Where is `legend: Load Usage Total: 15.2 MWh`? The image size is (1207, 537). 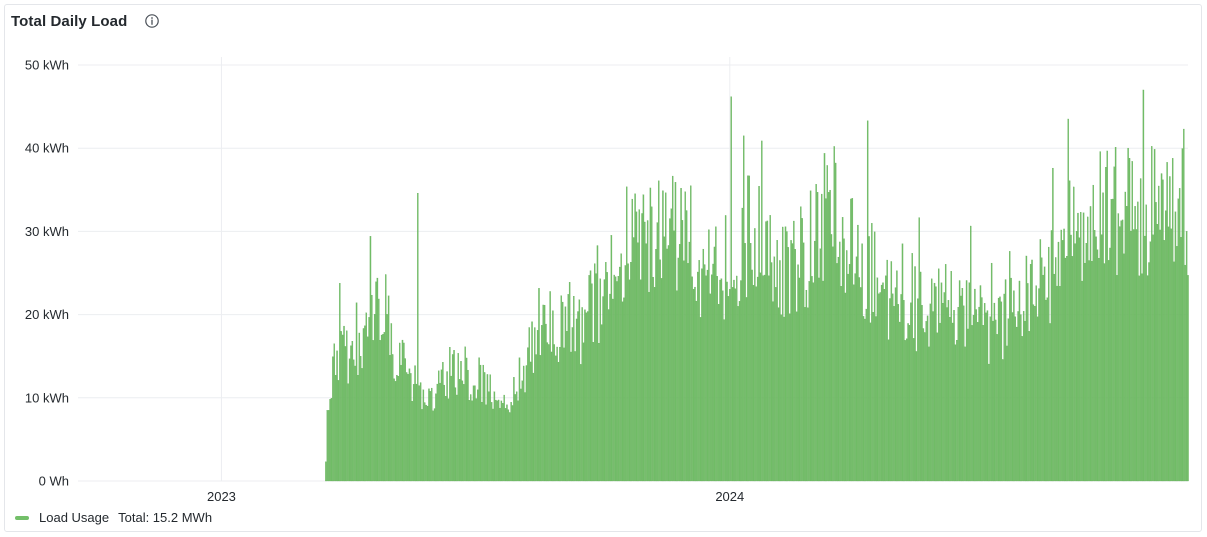
legend: Load Usage Total: 15.2 MWh is located at coordinates (113, 517).